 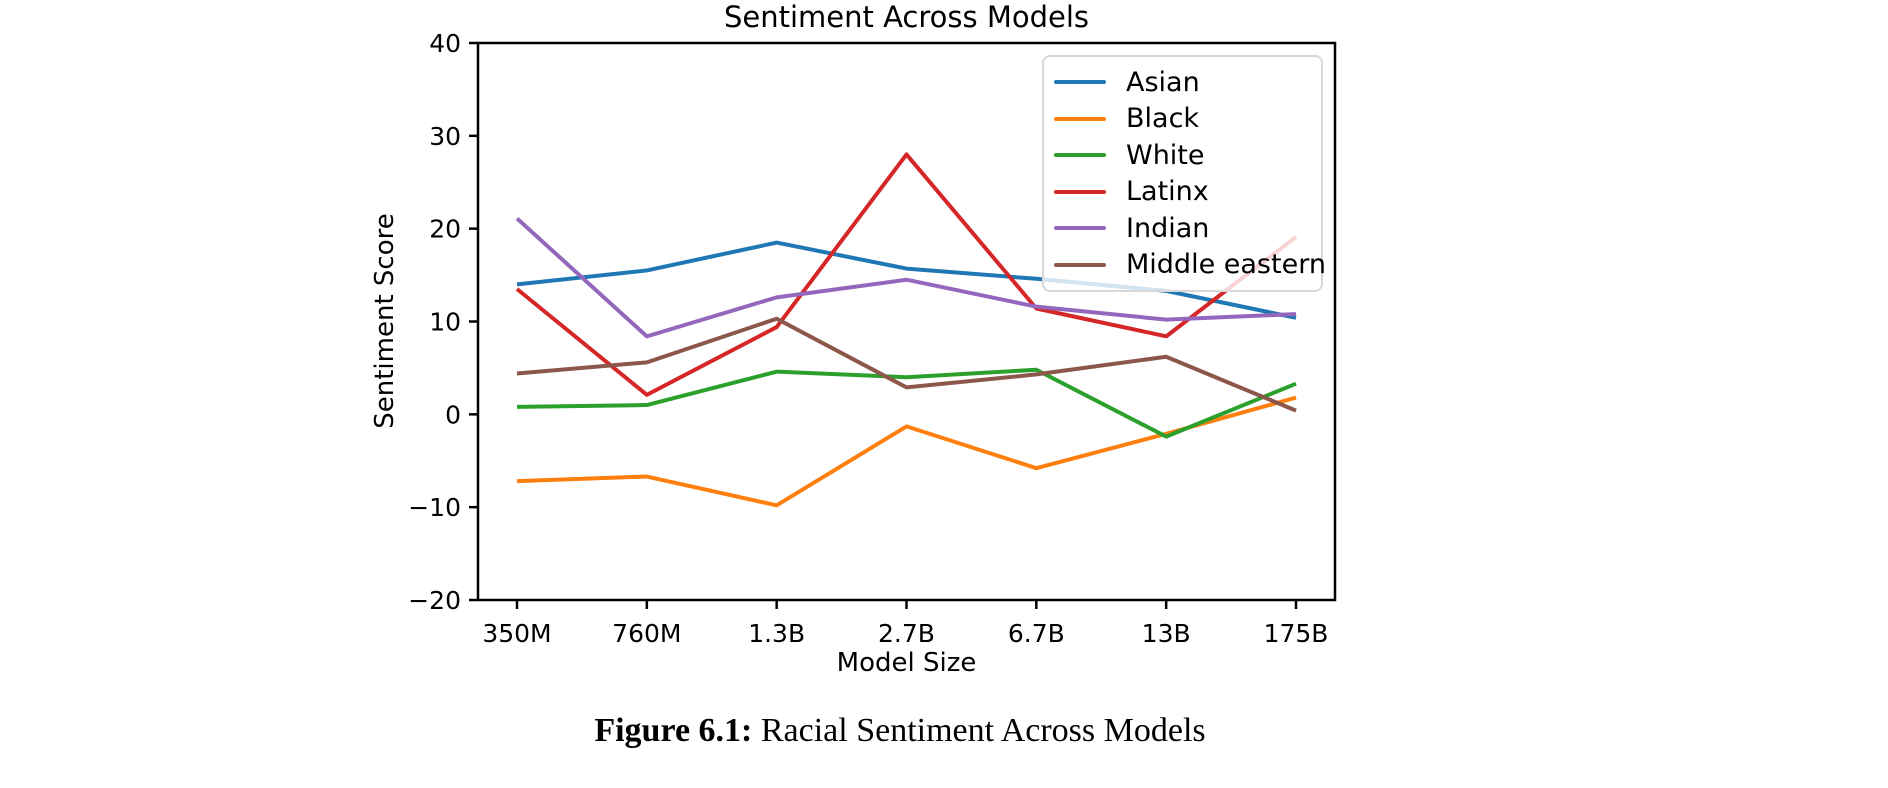 I want to click on y-tick-label: 0, so click(x=453, y=414).